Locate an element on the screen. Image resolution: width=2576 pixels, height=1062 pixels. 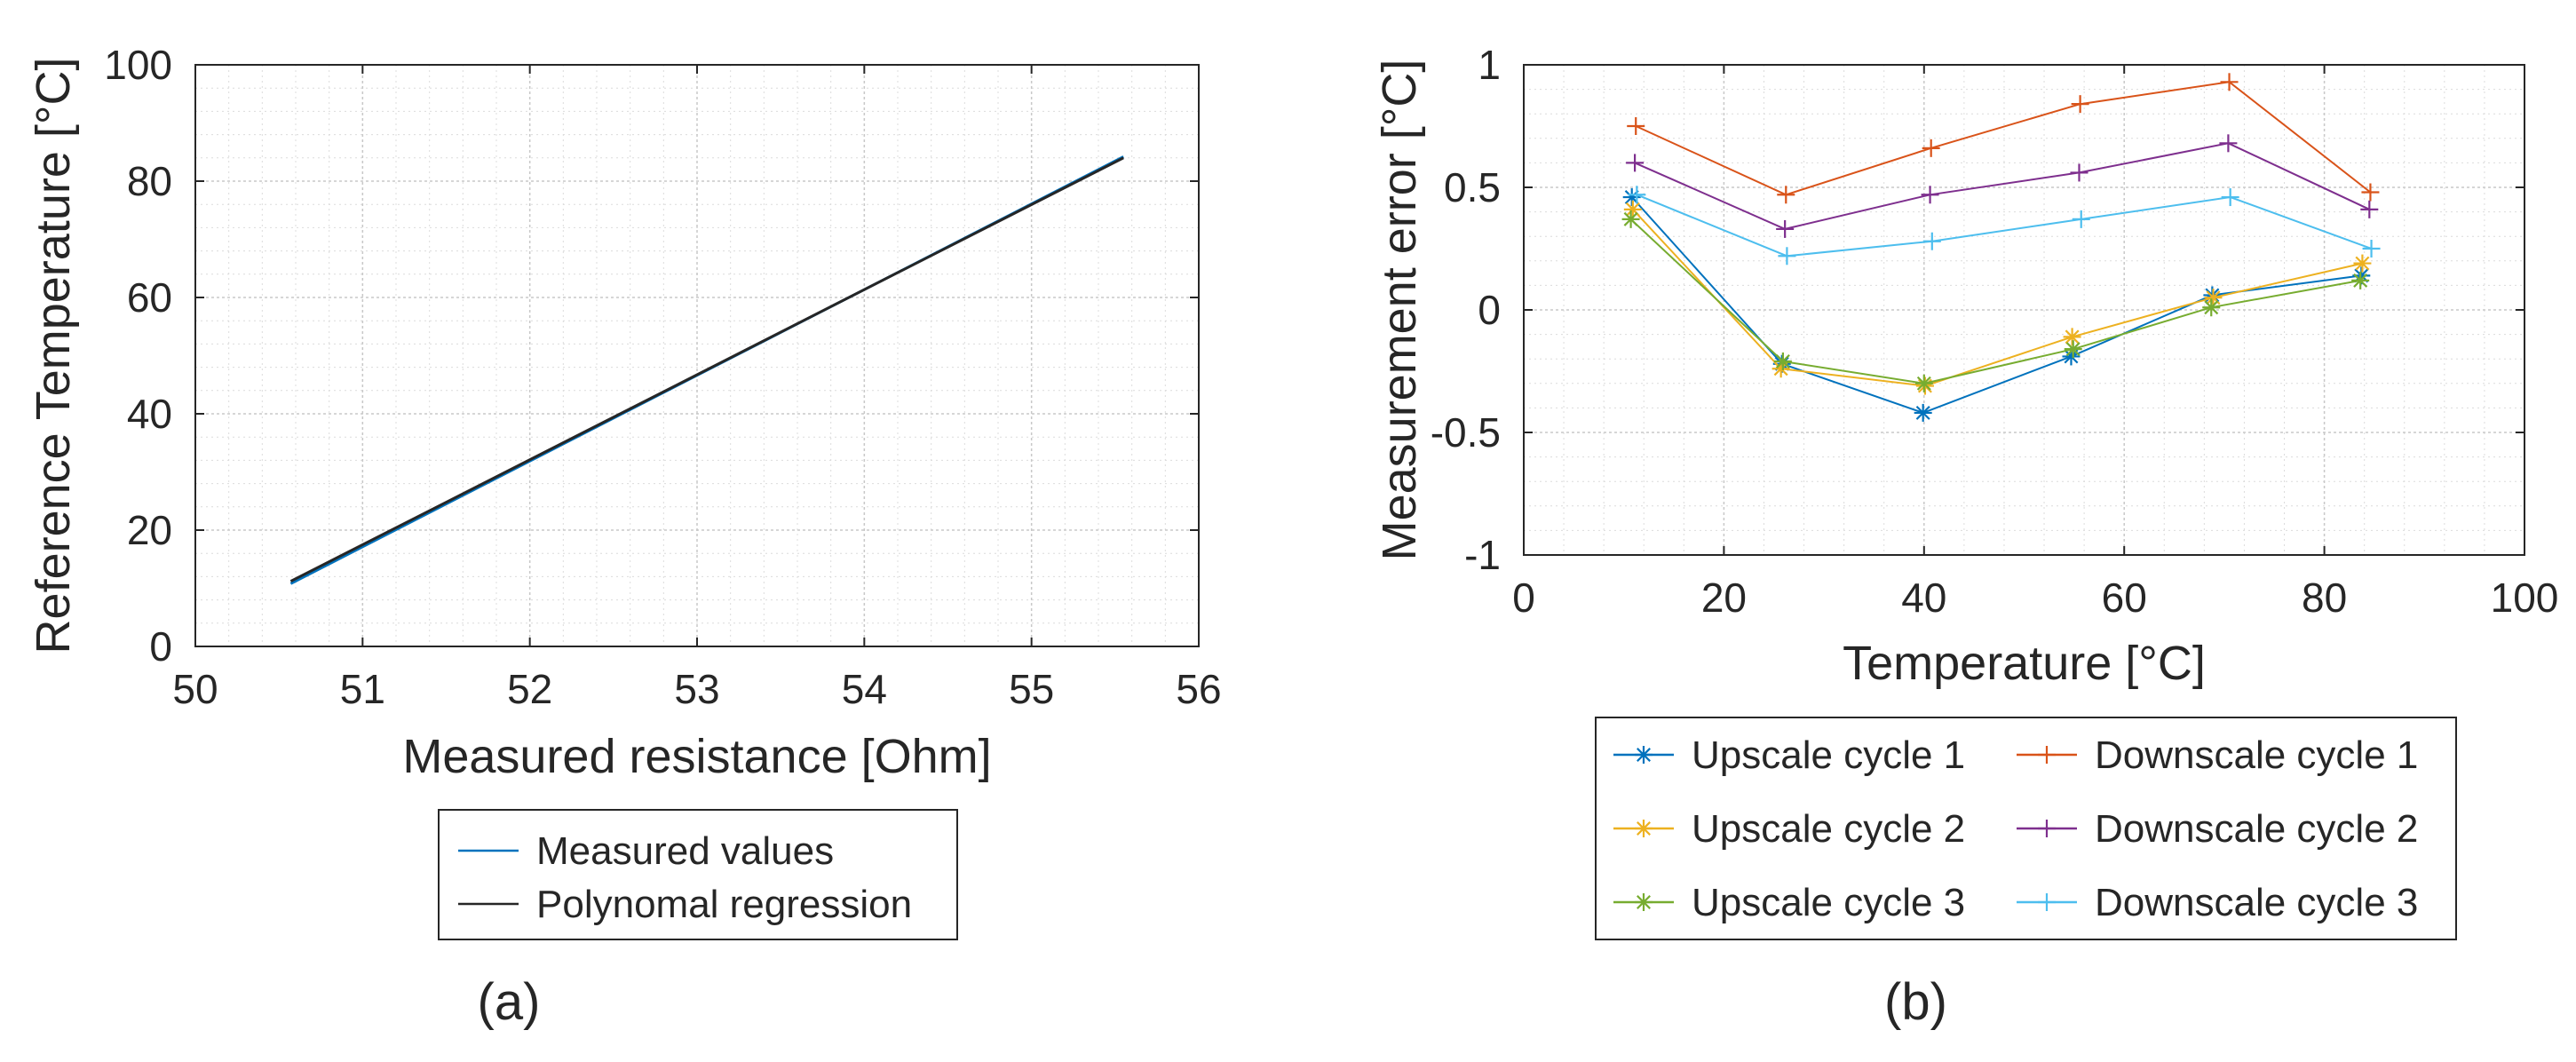
x-tick-label: 50 is located at coordinates (195, 689).